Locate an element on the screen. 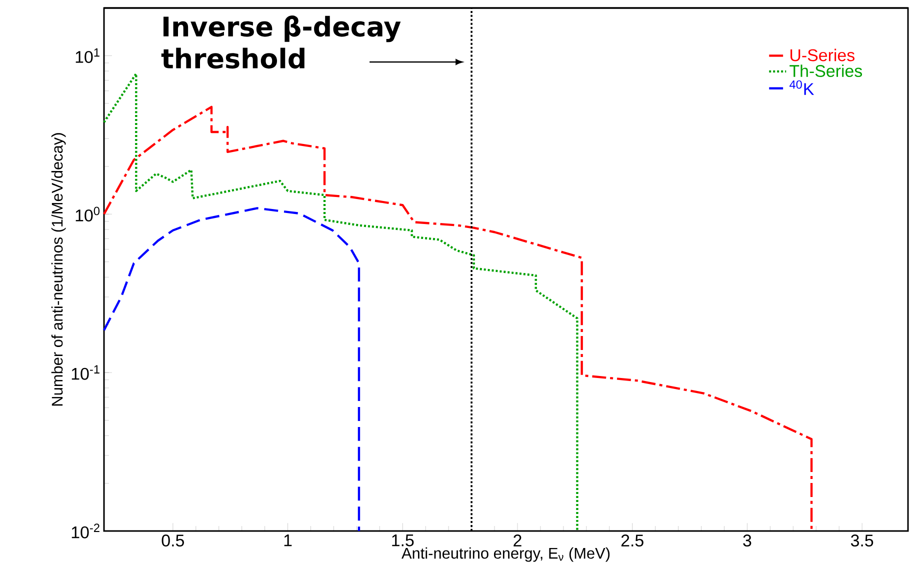 The height and width of the screenshot is (588, 910). x-tick-label: 1.5 is located at coordinates (403, 540).